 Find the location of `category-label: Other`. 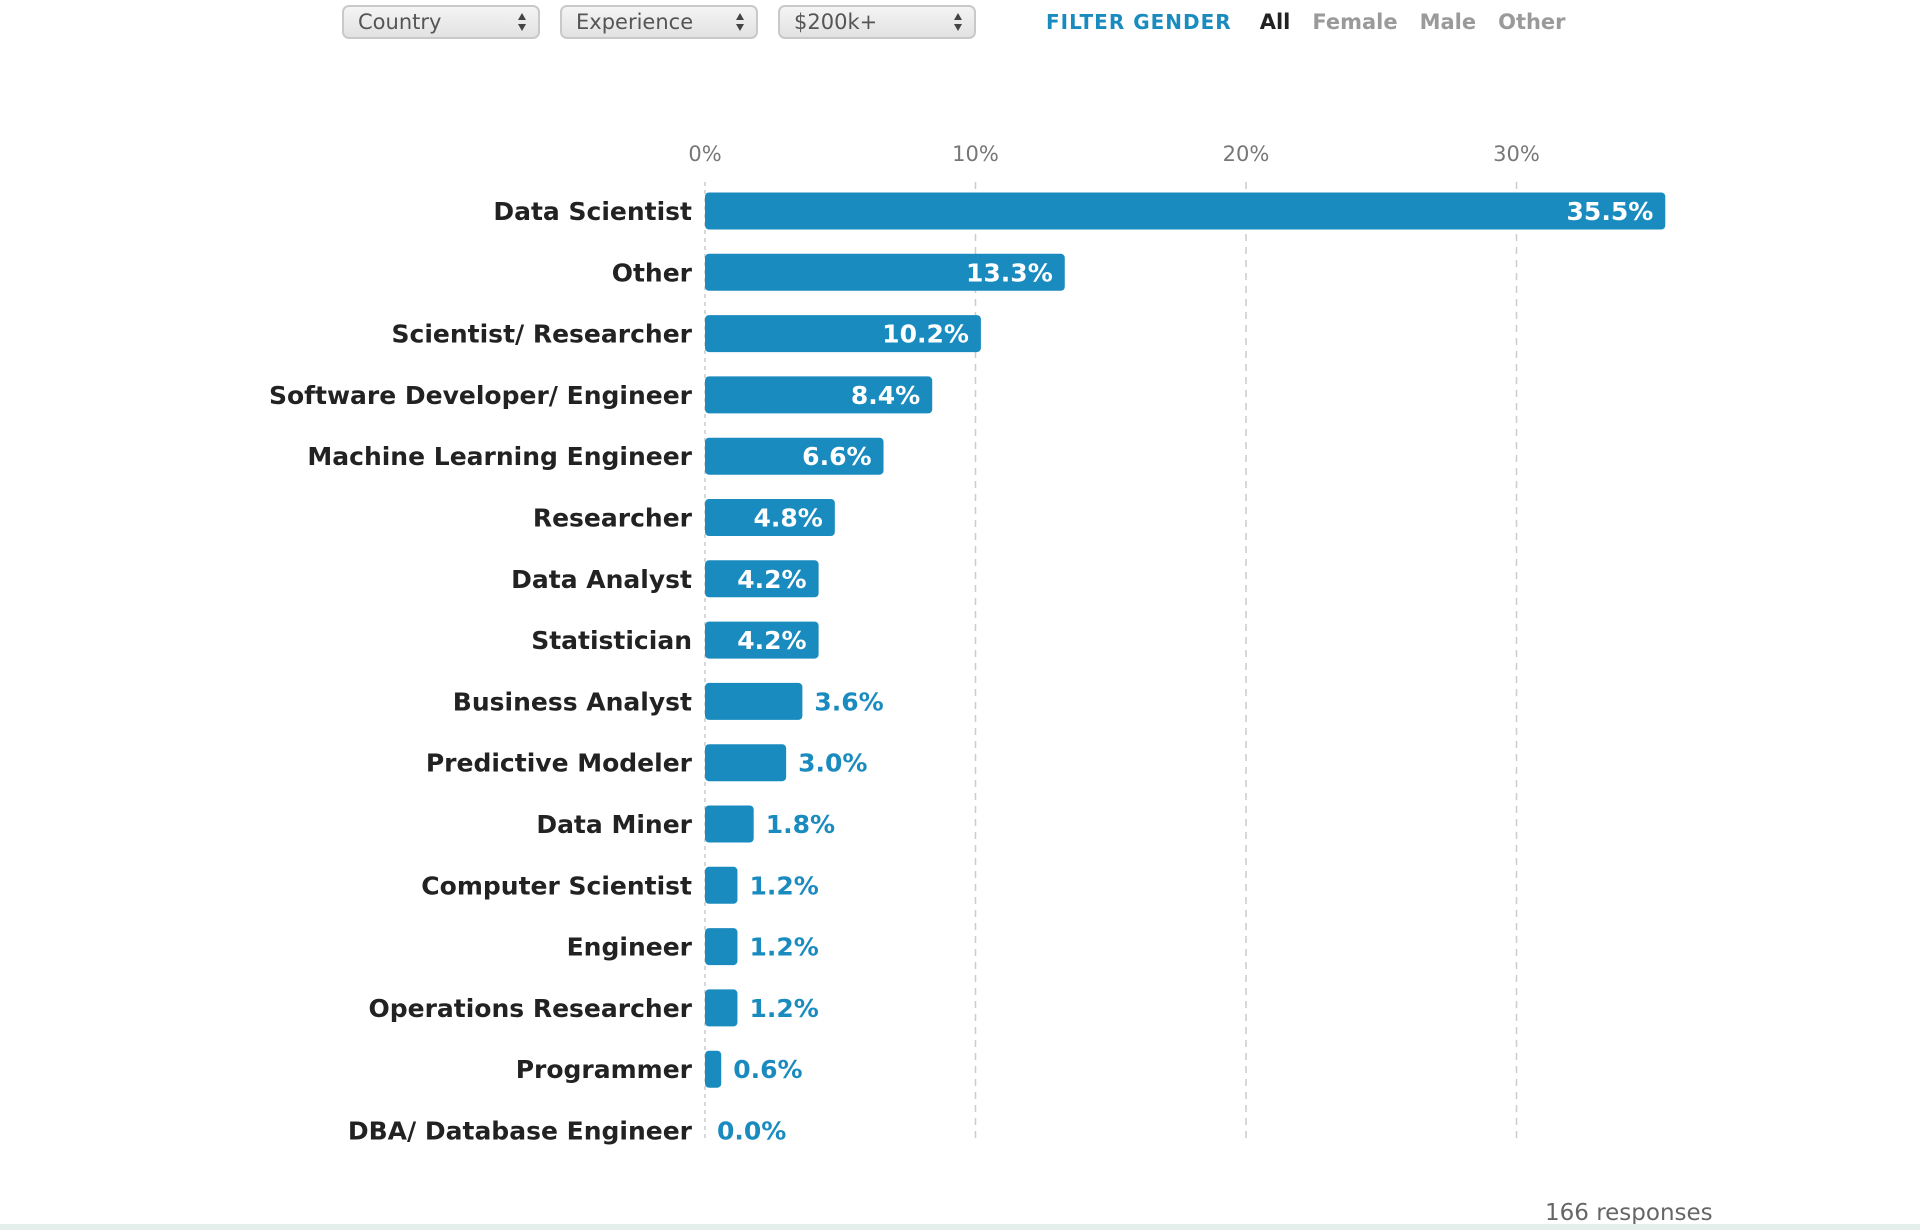

category-label: Other is located at coordinates (652, 272).